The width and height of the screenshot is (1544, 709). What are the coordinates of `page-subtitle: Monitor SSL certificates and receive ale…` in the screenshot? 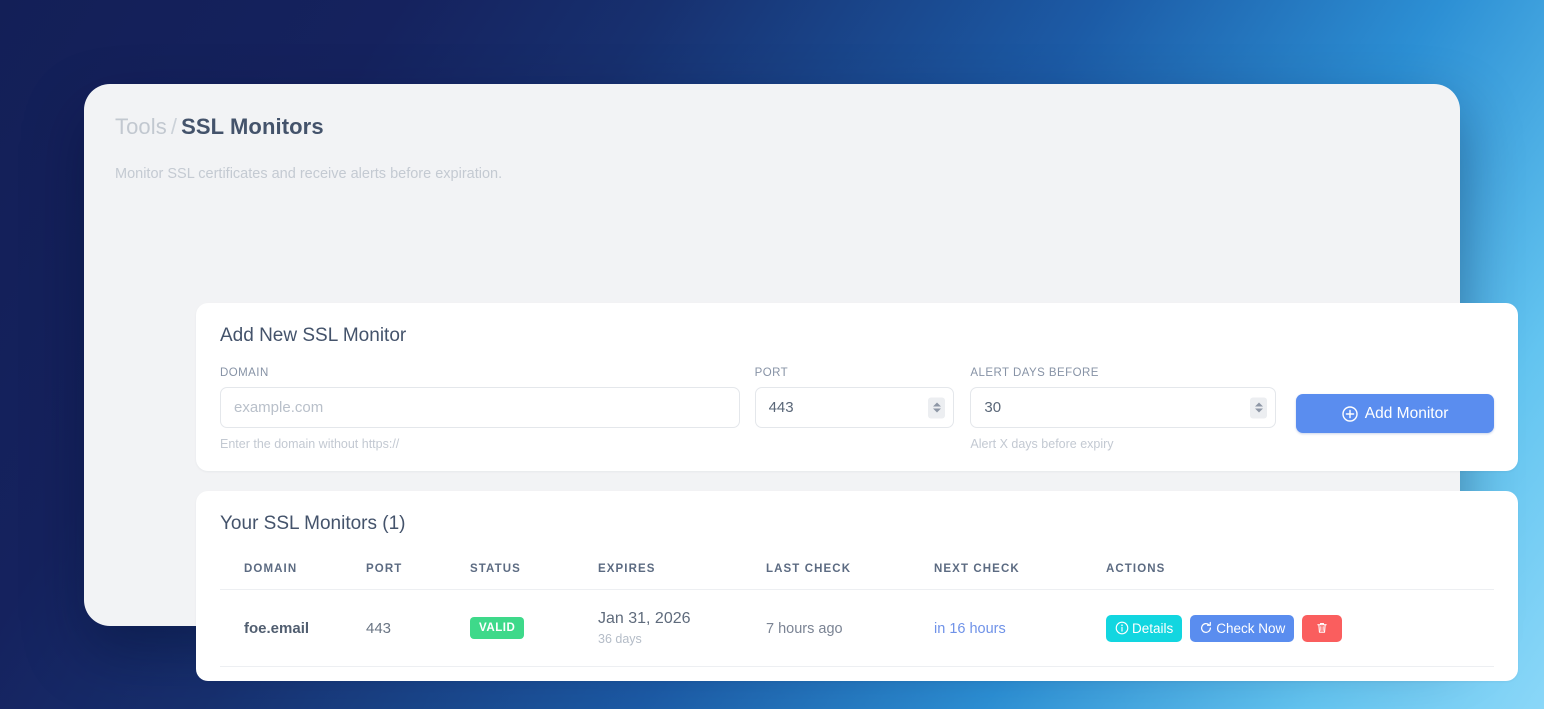 It's located at (309, 174).